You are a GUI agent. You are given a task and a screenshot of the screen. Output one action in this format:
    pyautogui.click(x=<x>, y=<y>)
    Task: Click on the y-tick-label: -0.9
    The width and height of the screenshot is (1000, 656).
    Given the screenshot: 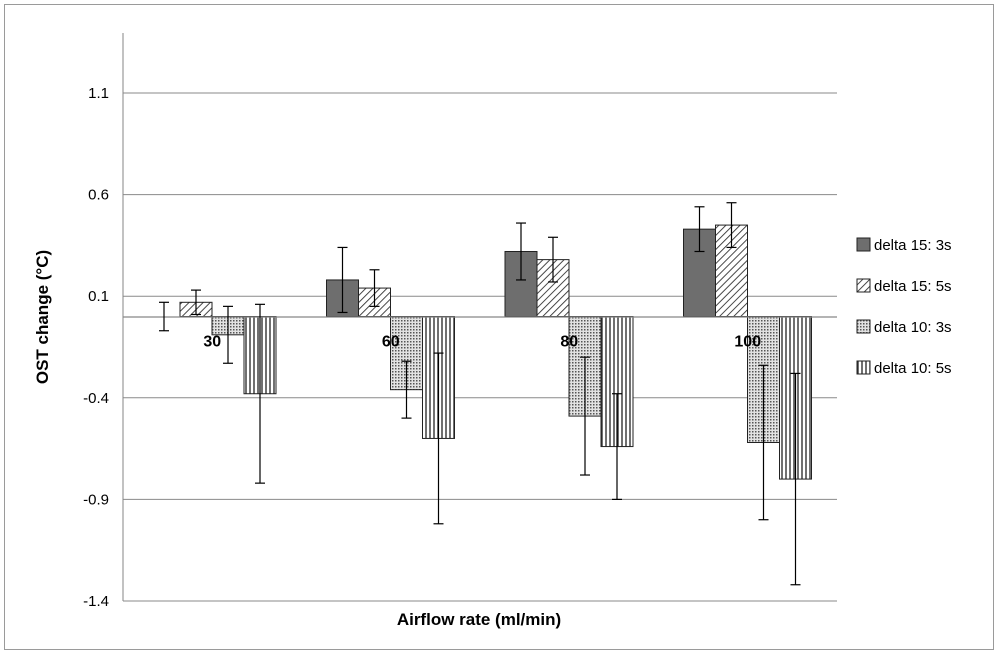 What is the action you would take?
    pyautogui.click(x=96, y=499)
    